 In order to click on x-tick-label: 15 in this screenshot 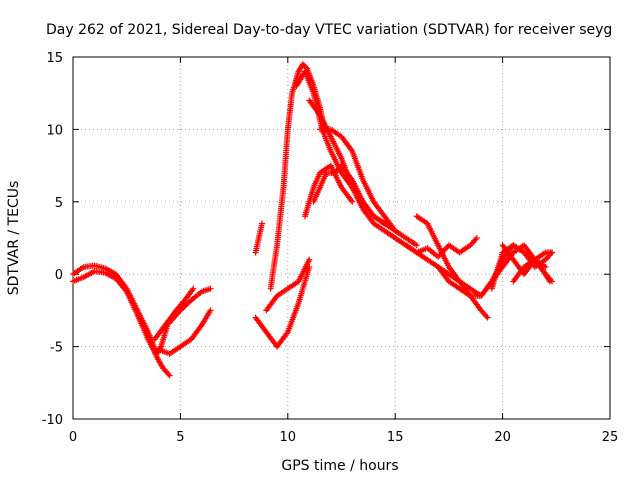, I will do `click(395, 437)`.